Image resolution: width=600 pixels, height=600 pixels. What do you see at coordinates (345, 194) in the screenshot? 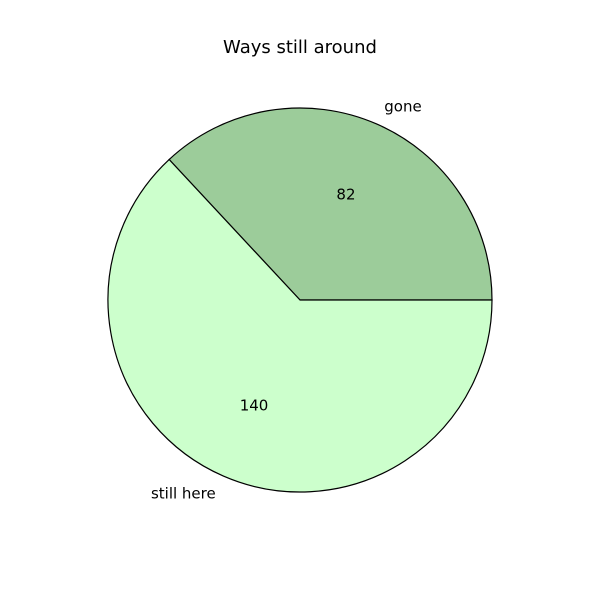
I see `value-label-gone: 82` at bounding box center [345, 194].